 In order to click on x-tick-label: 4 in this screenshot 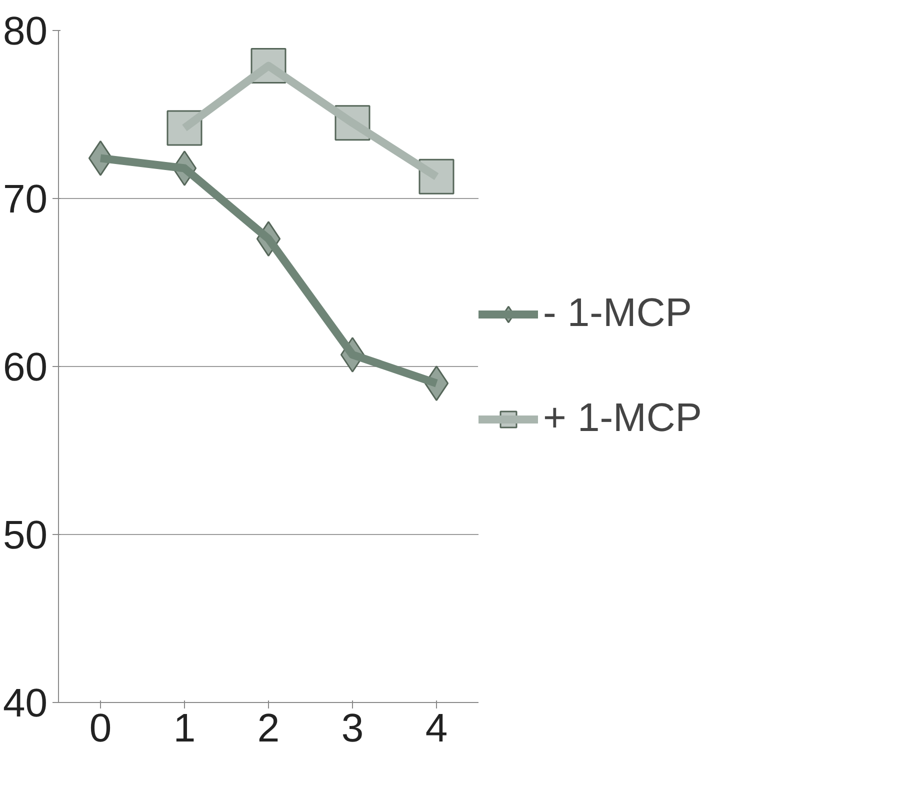, I will do `click(436, 728)`.